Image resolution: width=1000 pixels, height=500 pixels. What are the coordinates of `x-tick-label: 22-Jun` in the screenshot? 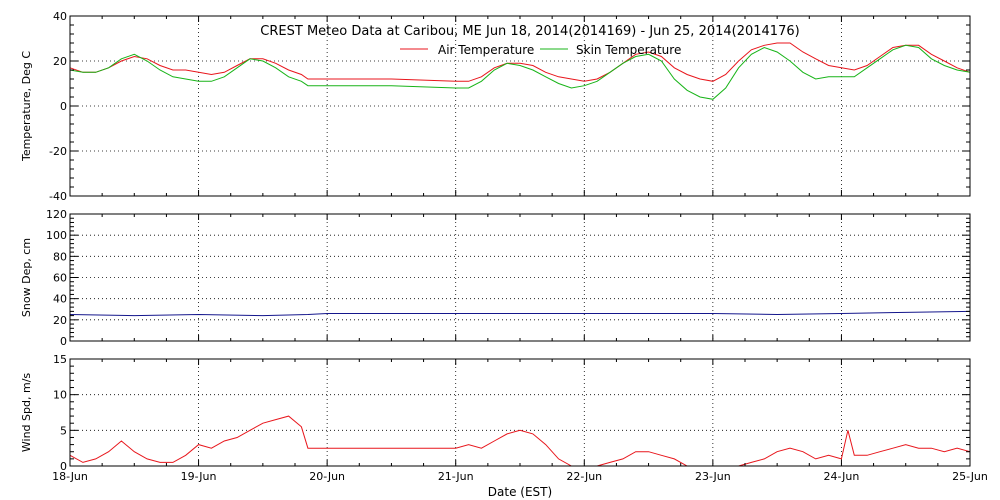 It's located at (584, 476).